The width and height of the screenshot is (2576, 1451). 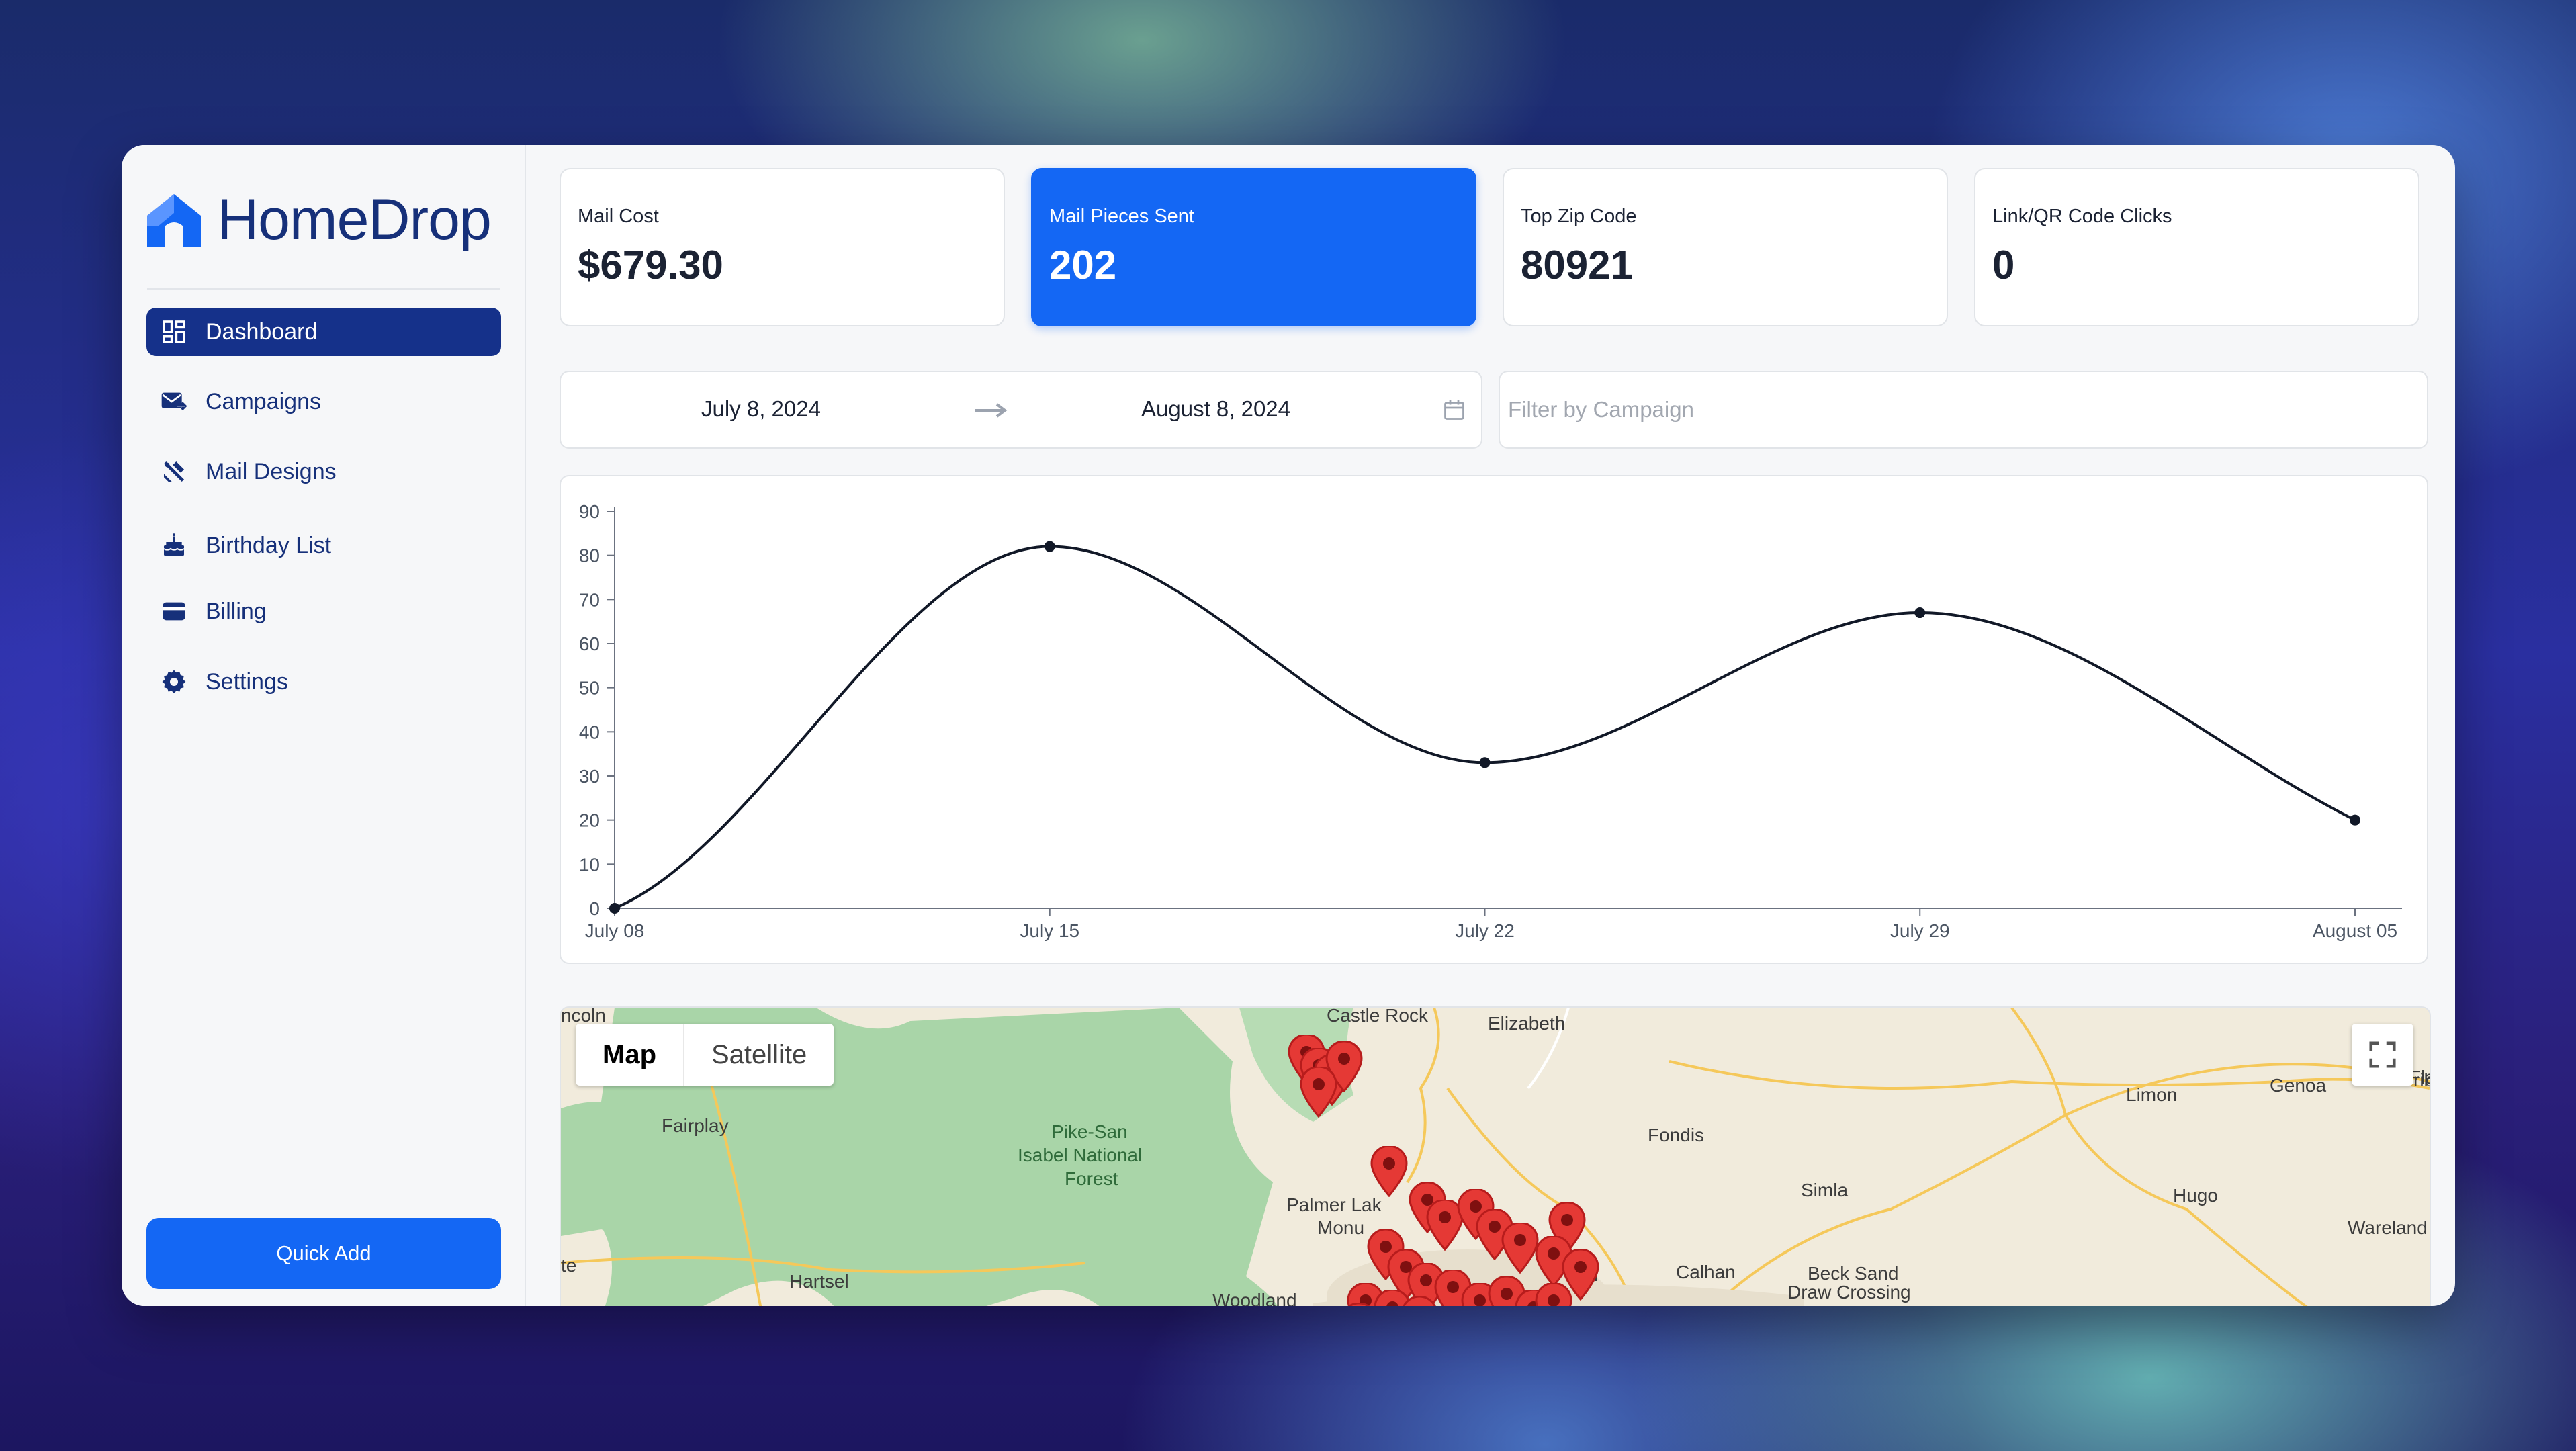 I want to click on y-tick-label: 20, so click(x=590, y=820).